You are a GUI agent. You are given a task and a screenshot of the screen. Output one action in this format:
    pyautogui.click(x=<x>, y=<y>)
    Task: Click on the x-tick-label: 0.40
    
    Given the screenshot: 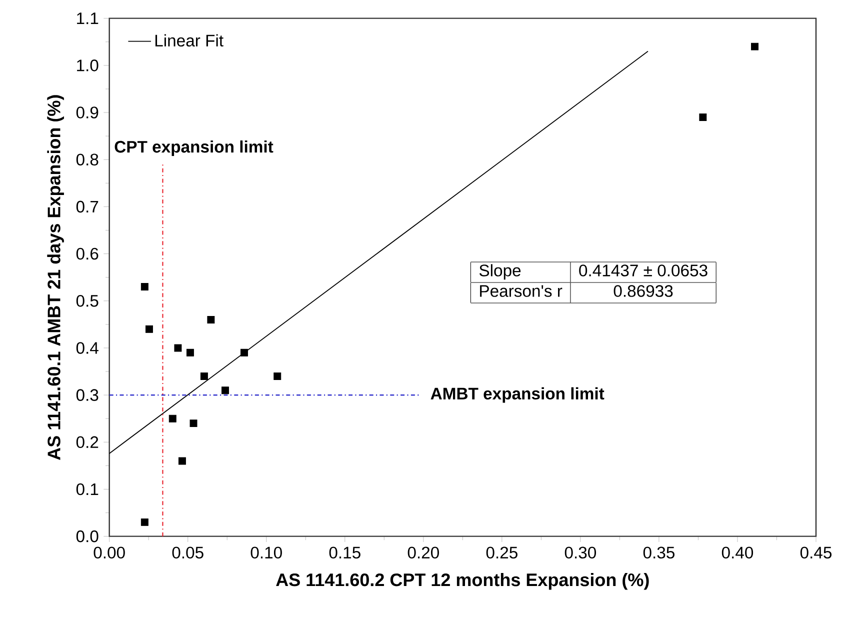 What is the action you would take?
    pyautogui.click(x=738, y=552)
    